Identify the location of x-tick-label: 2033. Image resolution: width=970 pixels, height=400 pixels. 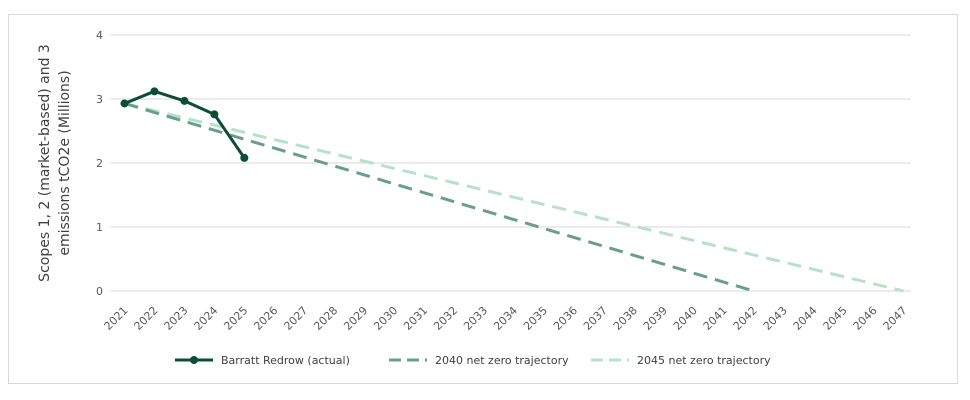
(475, 318).